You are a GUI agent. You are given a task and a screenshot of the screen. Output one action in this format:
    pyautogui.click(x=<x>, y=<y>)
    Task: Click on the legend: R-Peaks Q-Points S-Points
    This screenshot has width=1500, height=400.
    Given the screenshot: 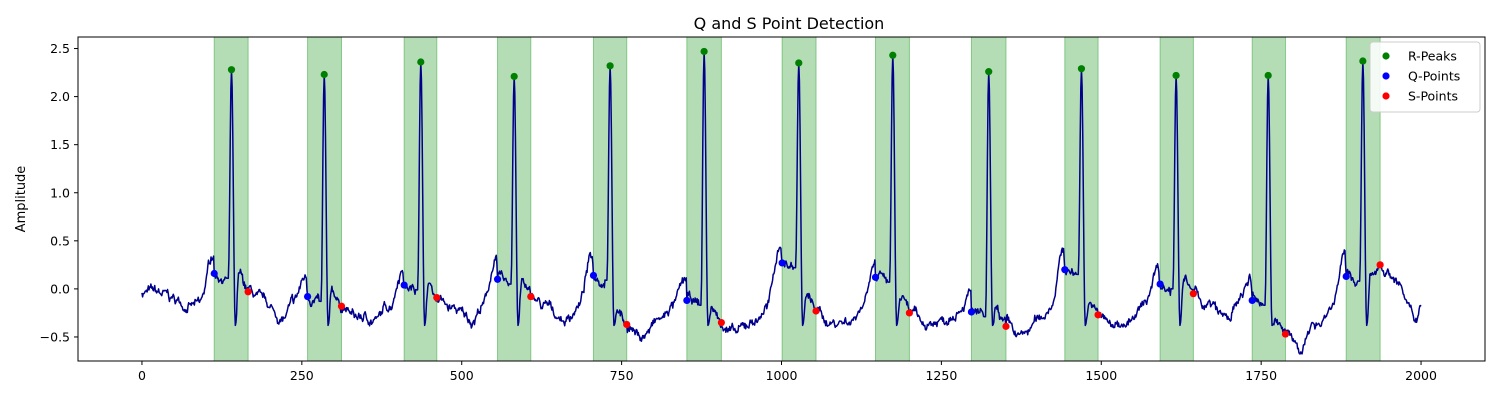 What is the action you would take?
    pyautogui.click(x=1425, y=77)
    